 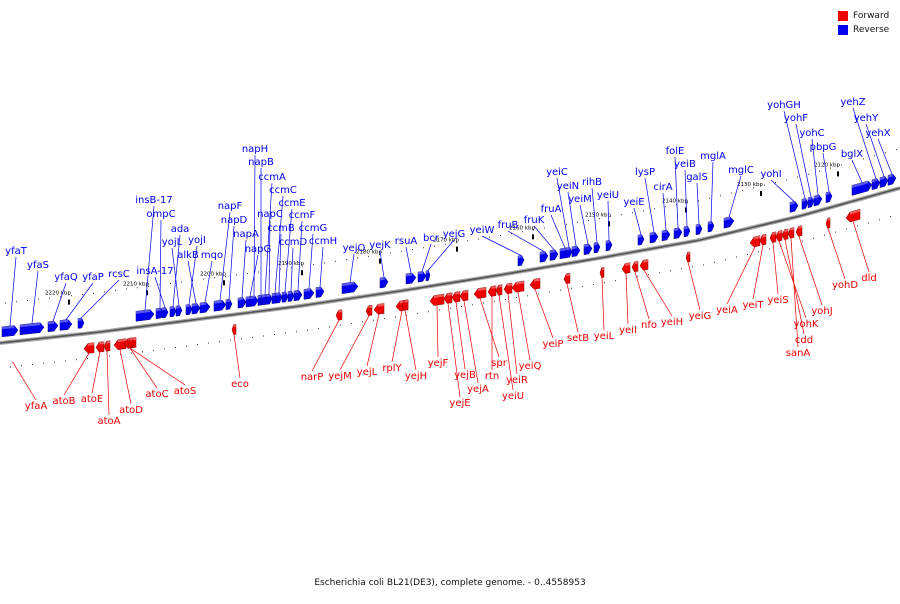 I want to click on gene-ccmF, so click(x=298, y=295).